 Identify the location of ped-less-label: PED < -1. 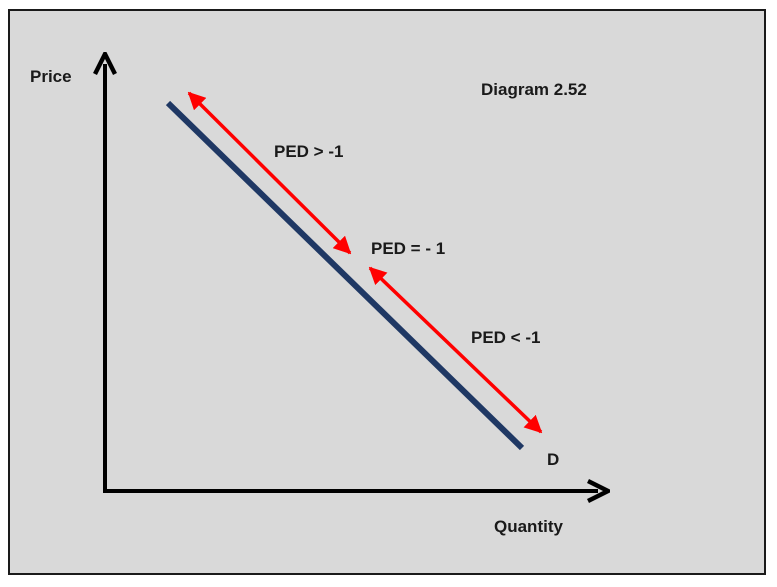
(505, 337).